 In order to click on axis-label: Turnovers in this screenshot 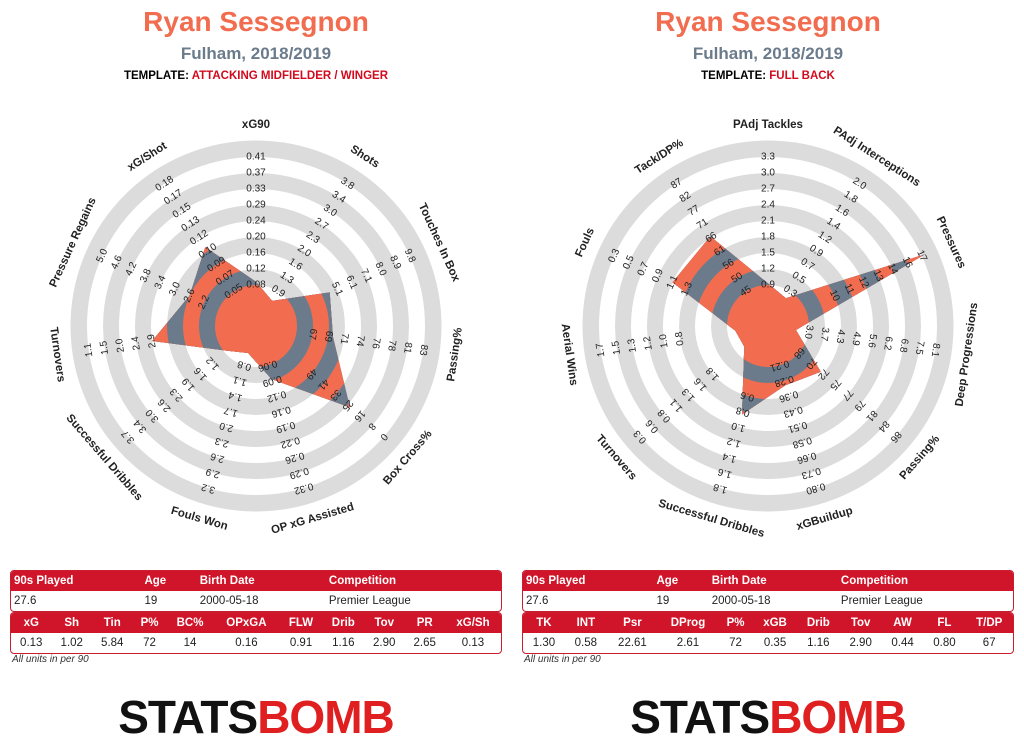, I will do `click(57, 354)`.